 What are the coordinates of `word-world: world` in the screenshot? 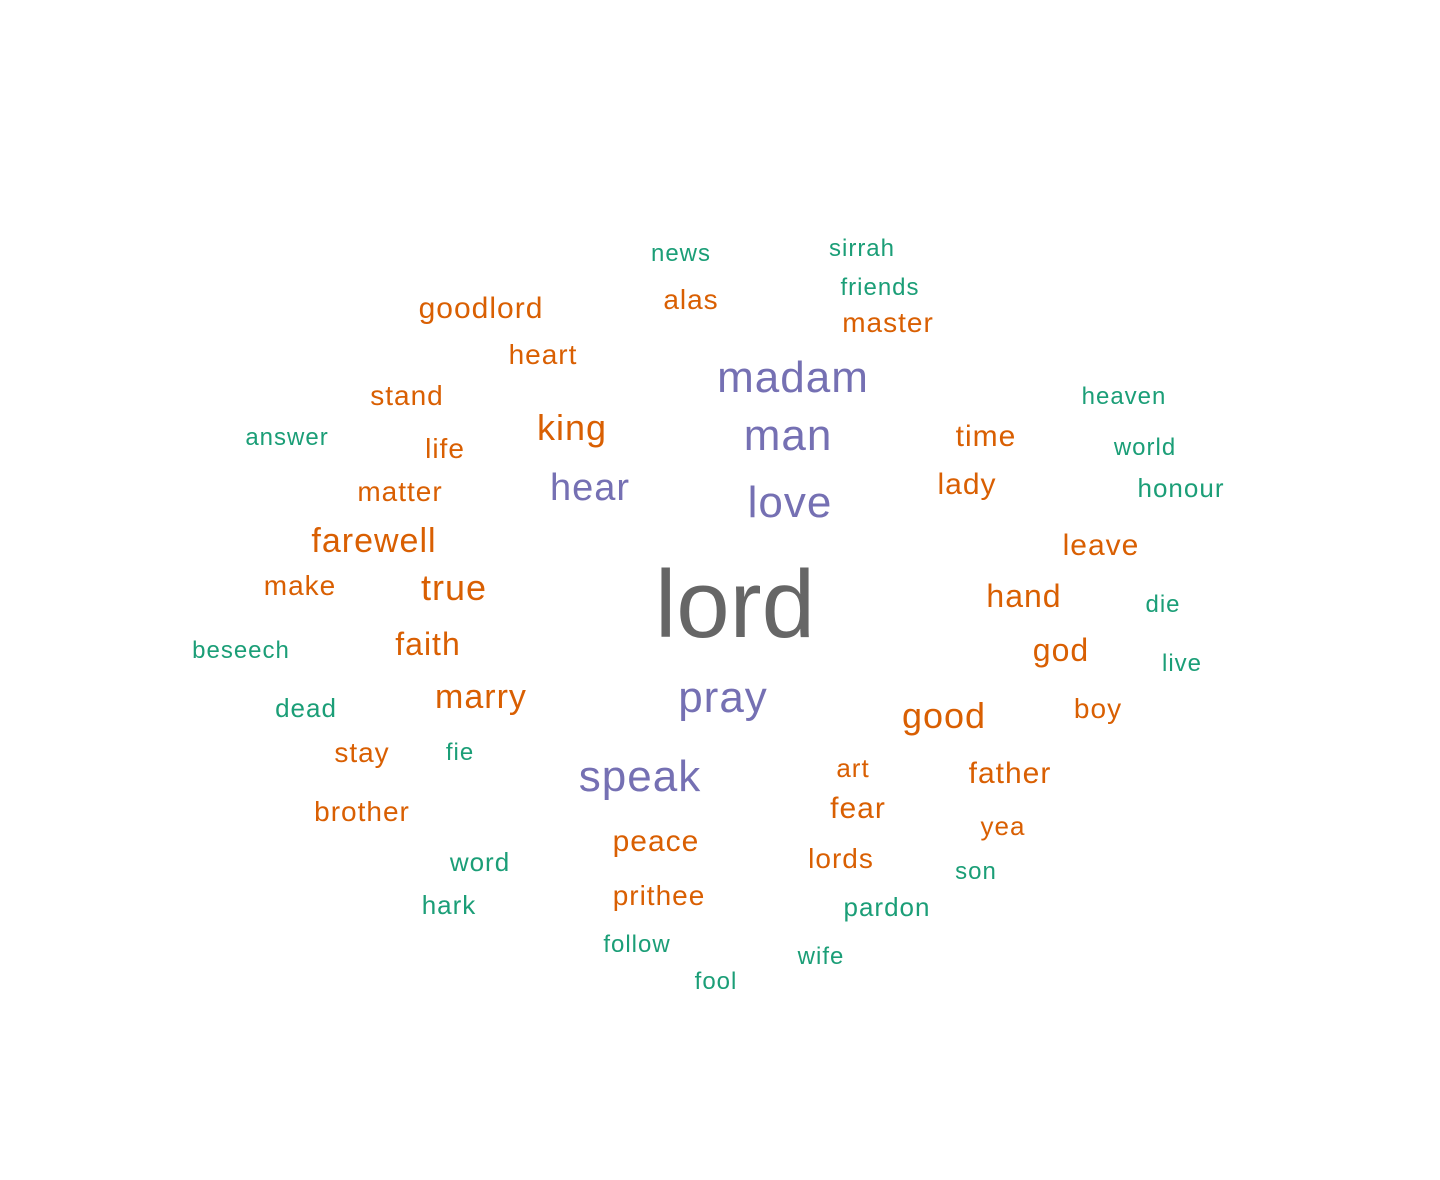 It's located at (1145, 447).